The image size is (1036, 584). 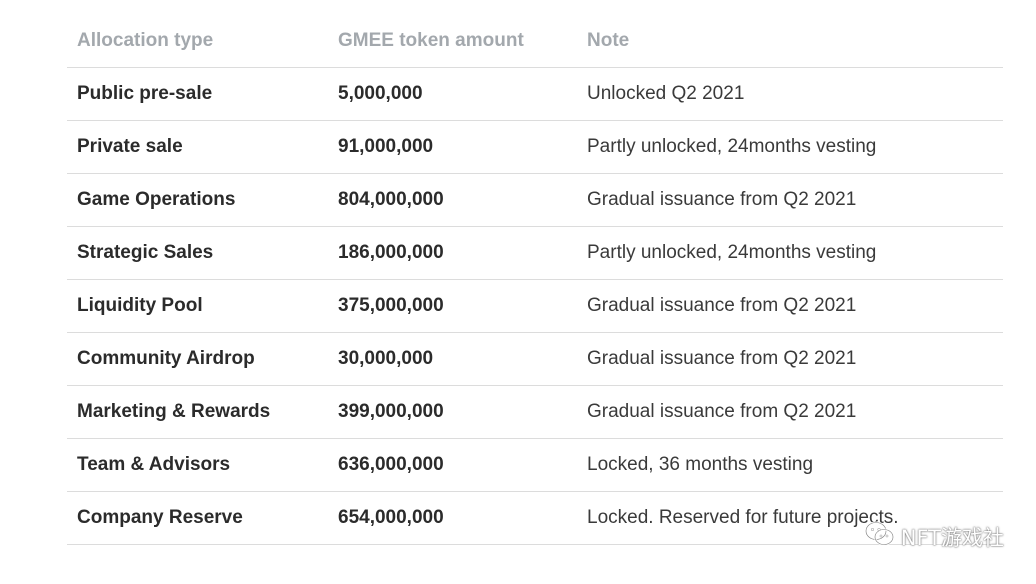 What do you see at coordinates (197, 518) in the screenshot?
I see `allocation-type-cell: Company Reserve` at bounding box center [197, 518].